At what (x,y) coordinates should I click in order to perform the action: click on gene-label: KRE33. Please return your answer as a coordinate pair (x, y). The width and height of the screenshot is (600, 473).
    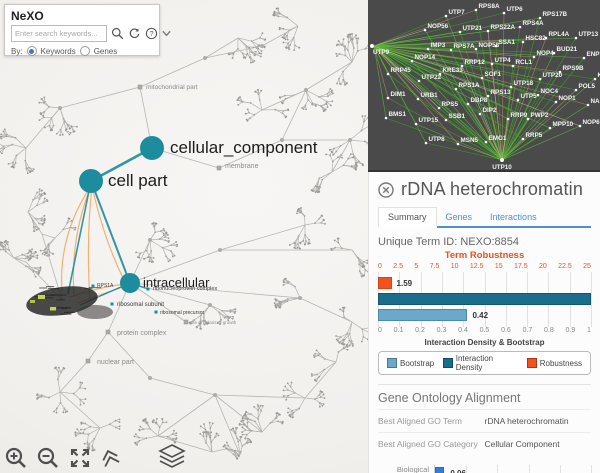
    Looking at the image, I should click on (453, 70).